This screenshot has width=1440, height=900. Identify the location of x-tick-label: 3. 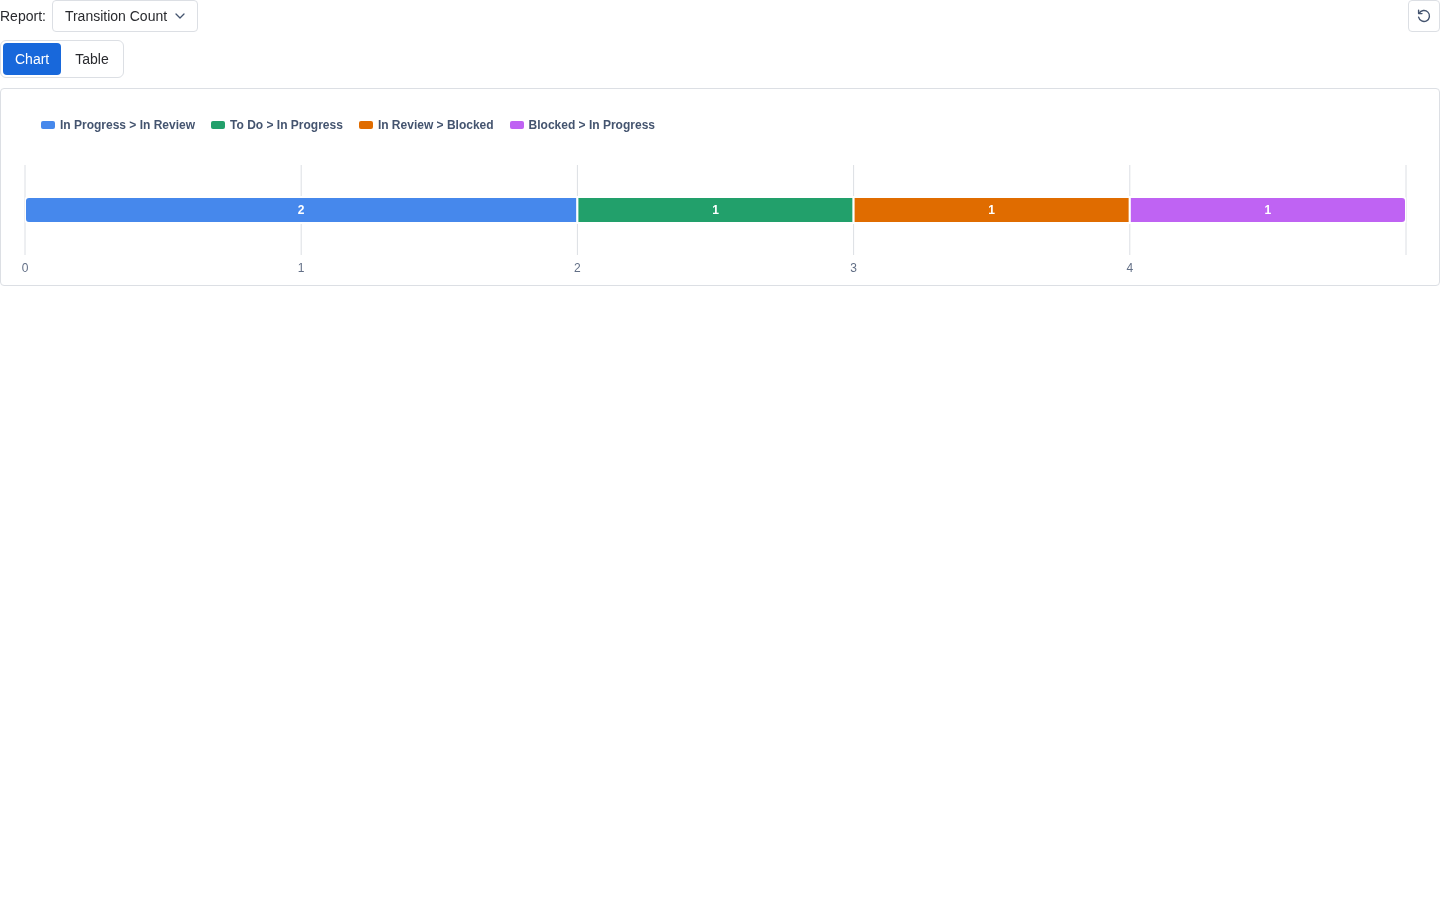
(854, 267).